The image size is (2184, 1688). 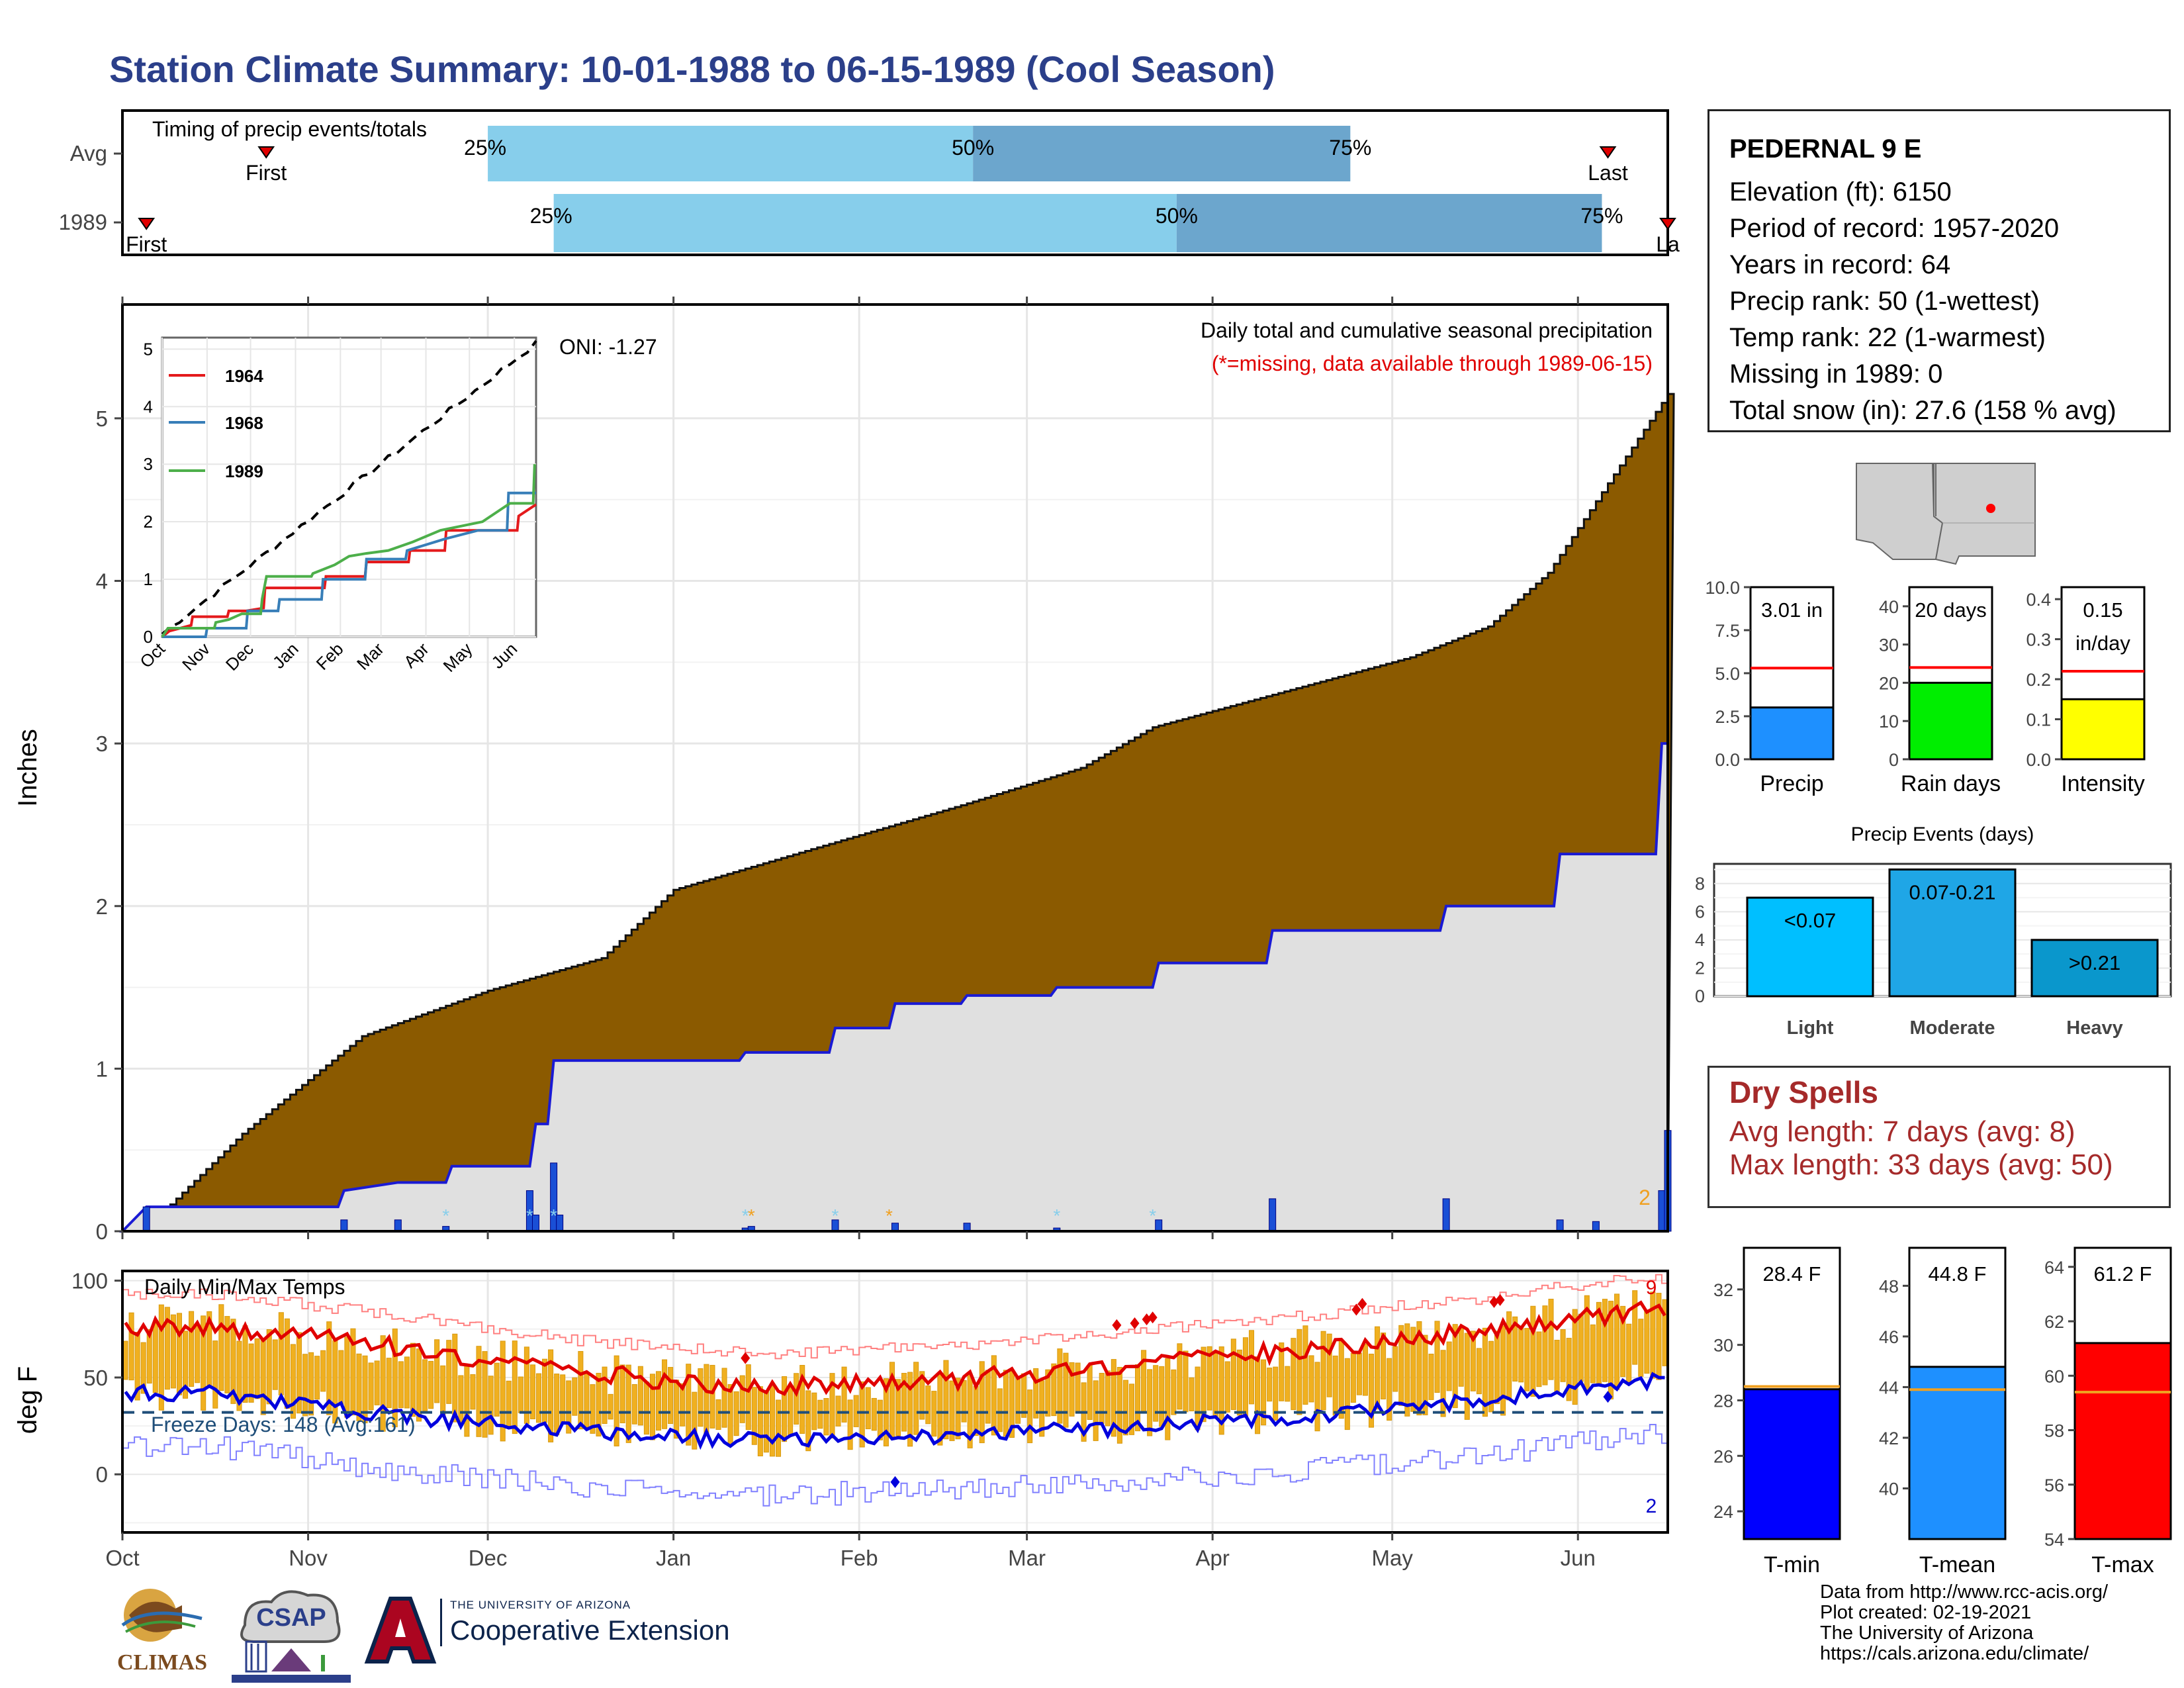 What do you see at coordinates (859, 1558) in the screenshot?
I see `month-label: Feb` at bounding box center [859, 1558].